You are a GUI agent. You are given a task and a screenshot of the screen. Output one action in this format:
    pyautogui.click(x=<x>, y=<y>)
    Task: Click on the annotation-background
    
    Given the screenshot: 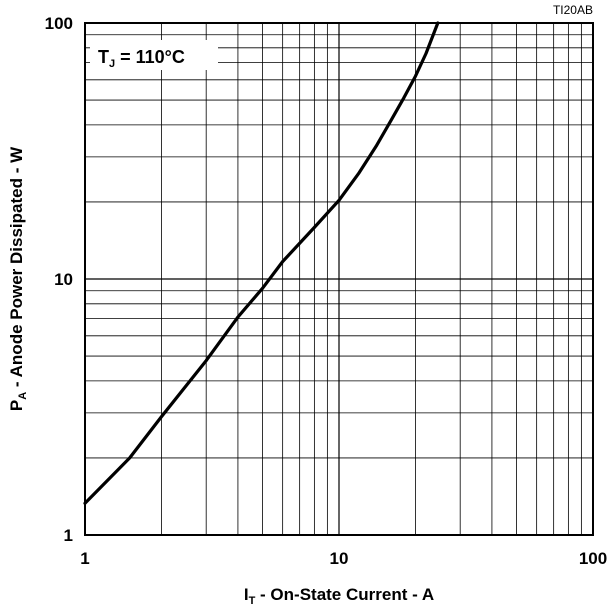 What is the action you would take?
    pyautogui.click(x=154, y=55)
    